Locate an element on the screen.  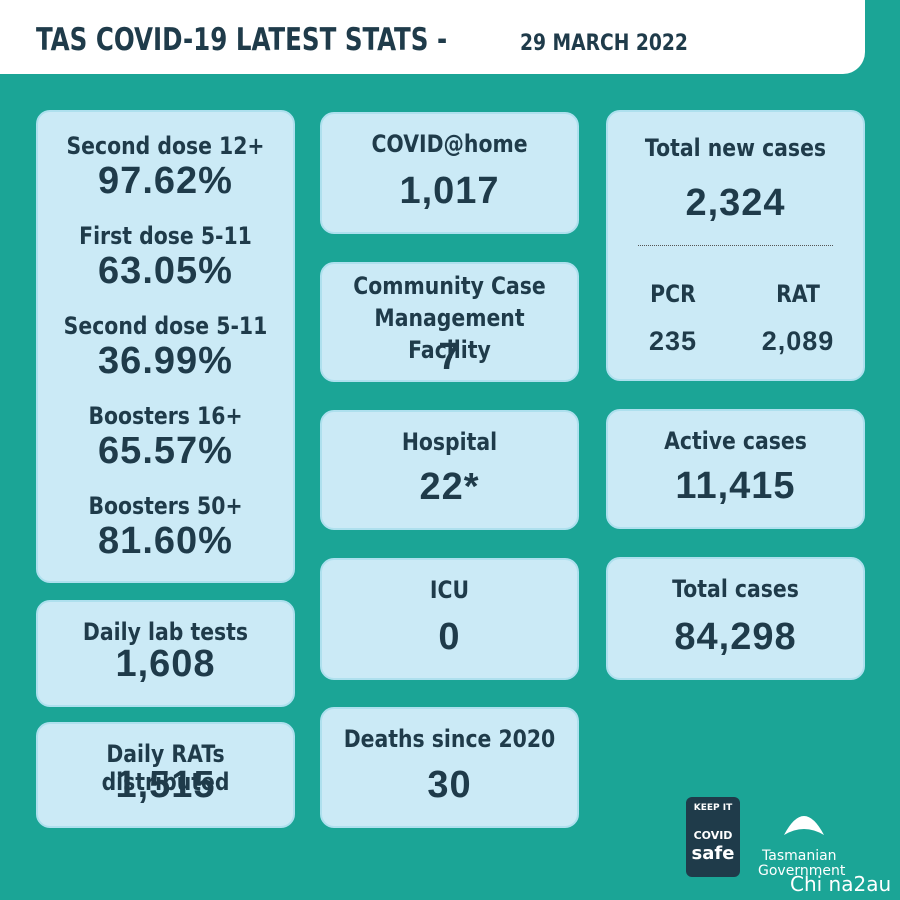
card-label: Daily lab tests is located at coordinates (165, 632).